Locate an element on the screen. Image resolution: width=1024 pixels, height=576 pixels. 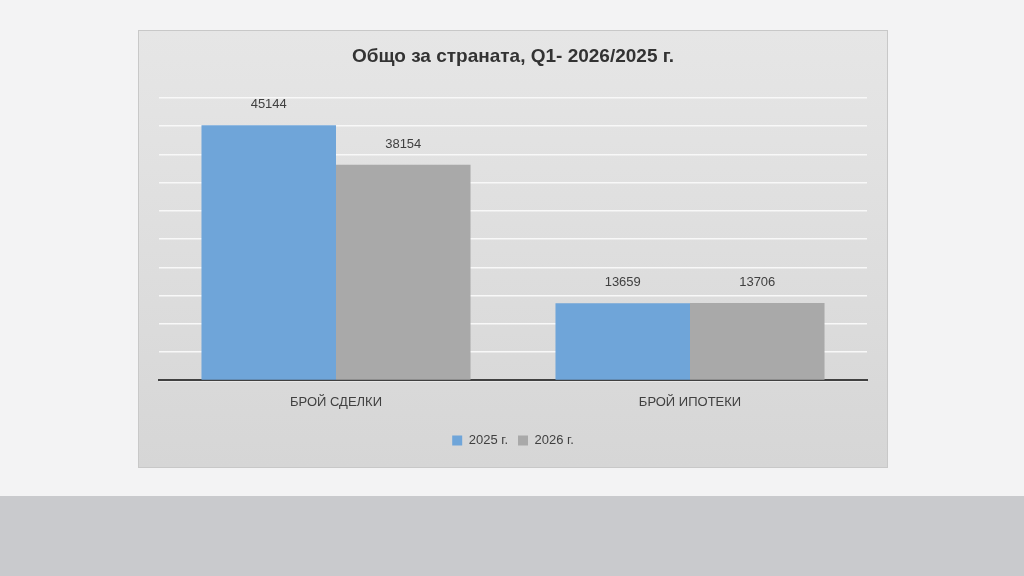
legend-label: 2025 г. is located at coordinates (488, 440).